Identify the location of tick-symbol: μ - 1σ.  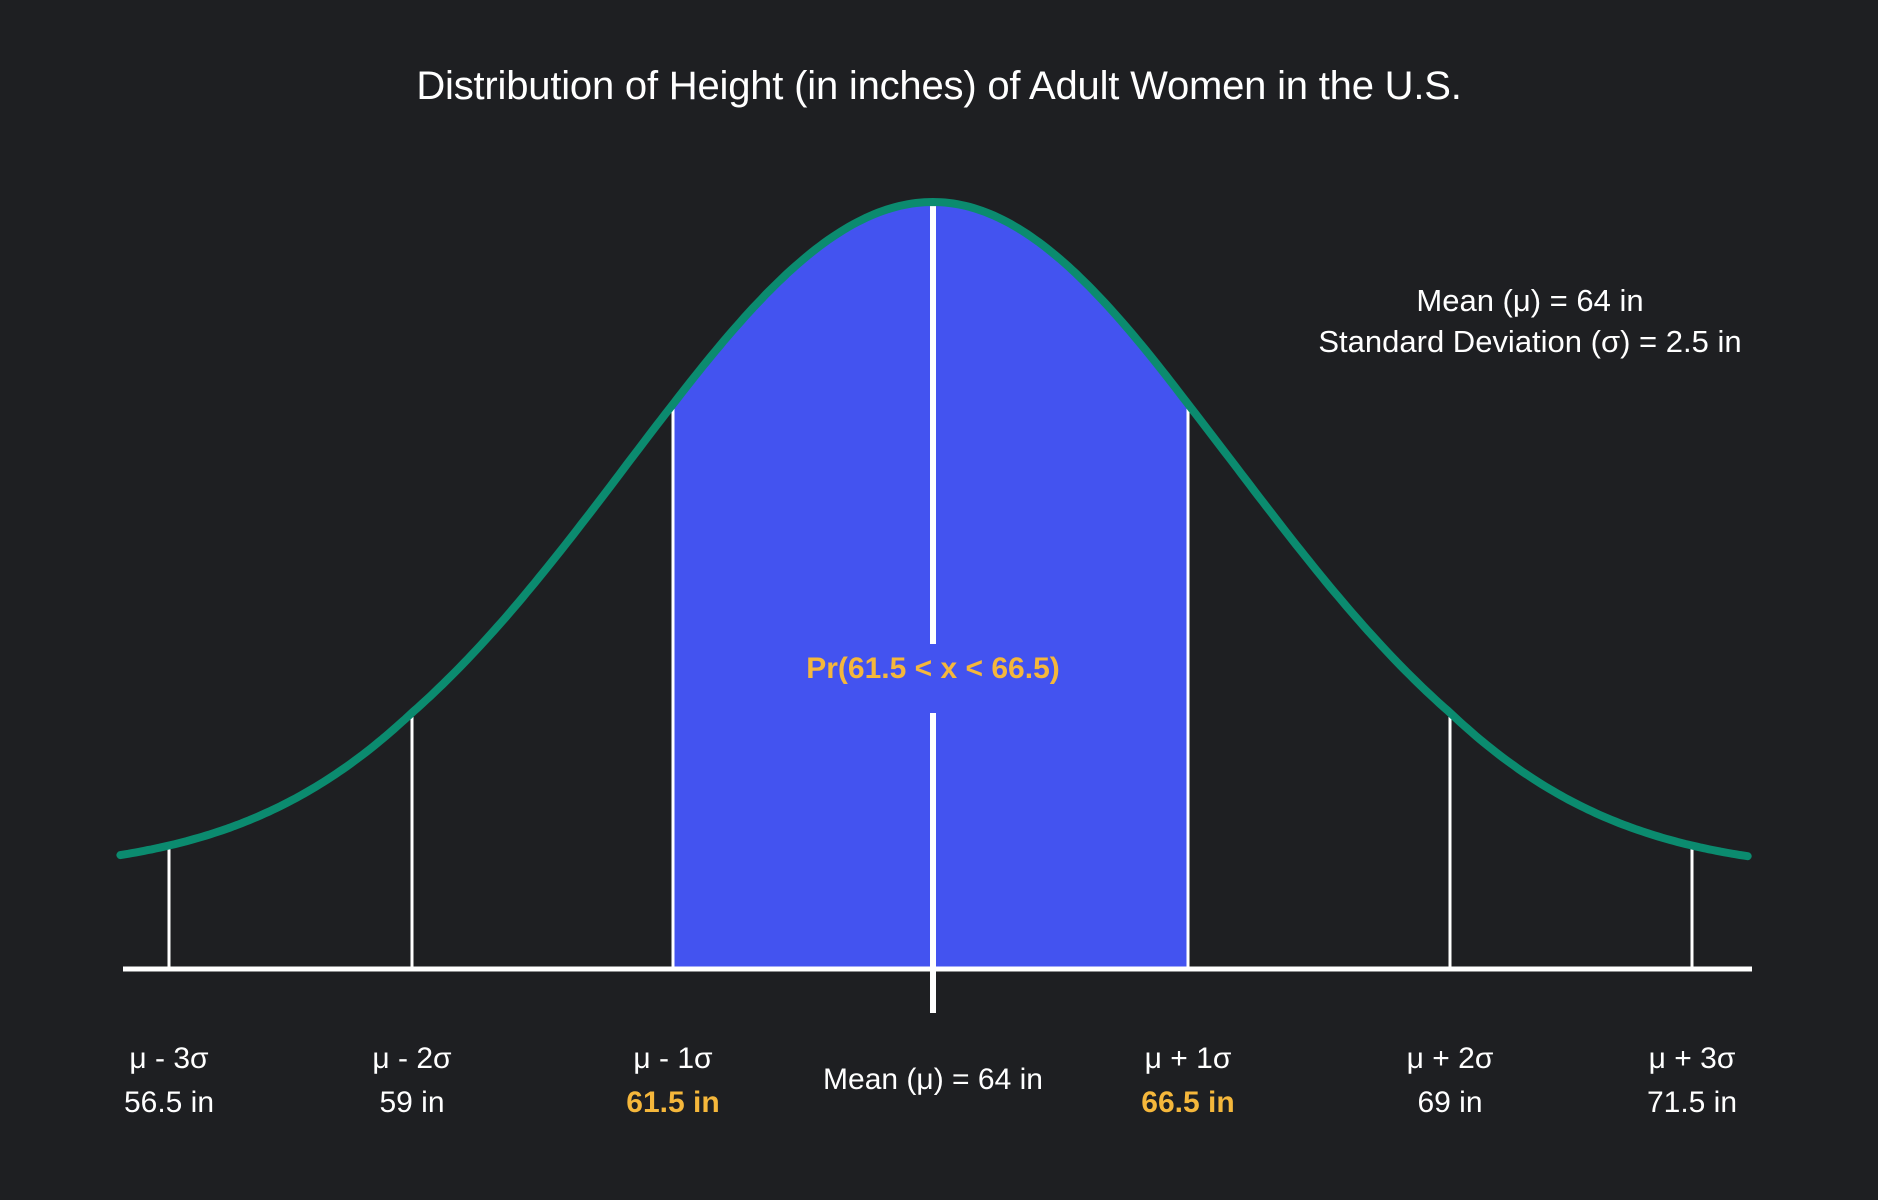
(673, 1058).